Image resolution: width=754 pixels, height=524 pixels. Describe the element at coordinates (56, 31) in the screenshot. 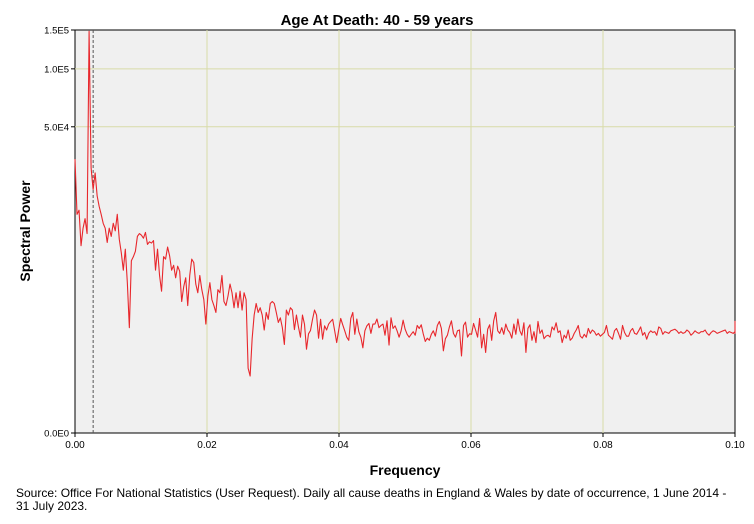

I see `y-tick-label: 1.5E5` at that location.